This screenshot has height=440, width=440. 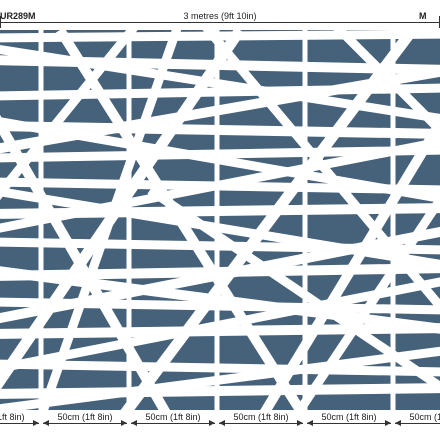 I want to click on width-tick, so click(x=0, y=22).